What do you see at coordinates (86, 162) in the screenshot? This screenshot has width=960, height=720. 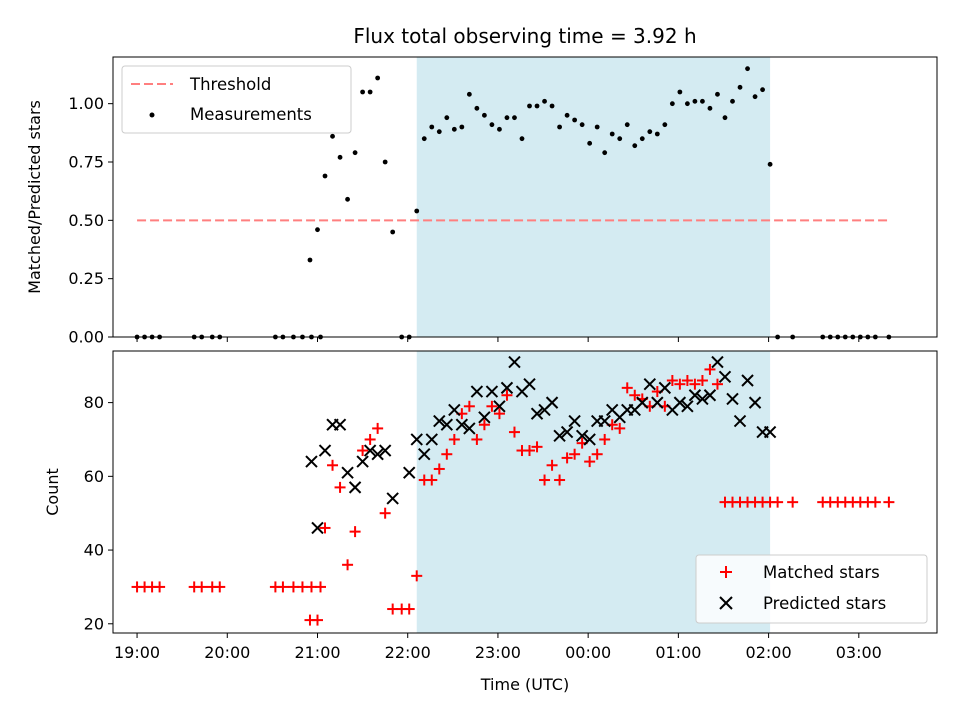 I see `top-y-tick-label: 0.75` at bounding box center [86, 162].